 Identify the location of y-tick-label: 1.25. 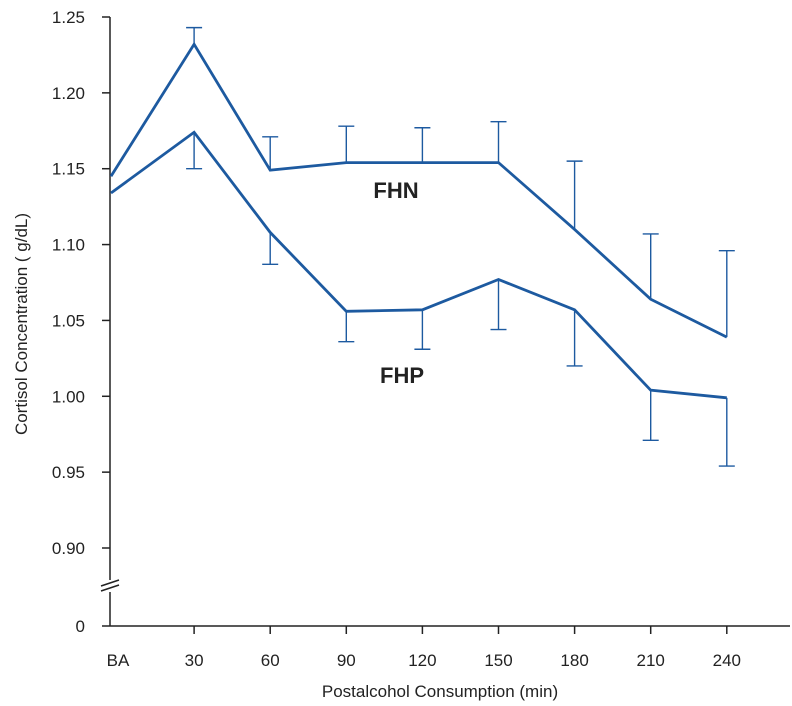
(68, 17).